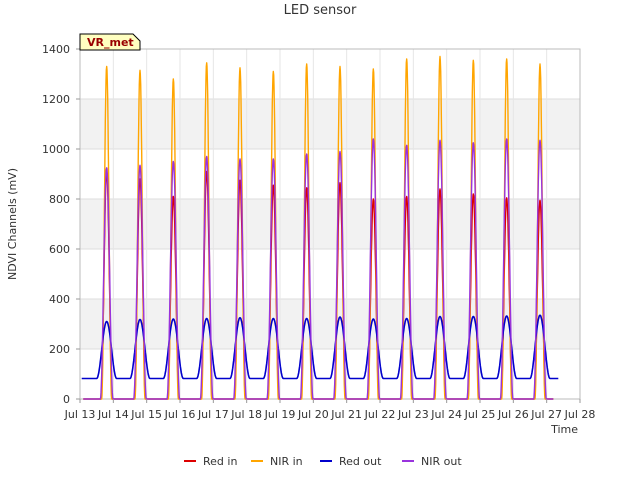 The image size is (640, 480). Describe the element at coordinates (580, 414) in the screenshot. I see `x-tick-label: Jul 28` at that location.